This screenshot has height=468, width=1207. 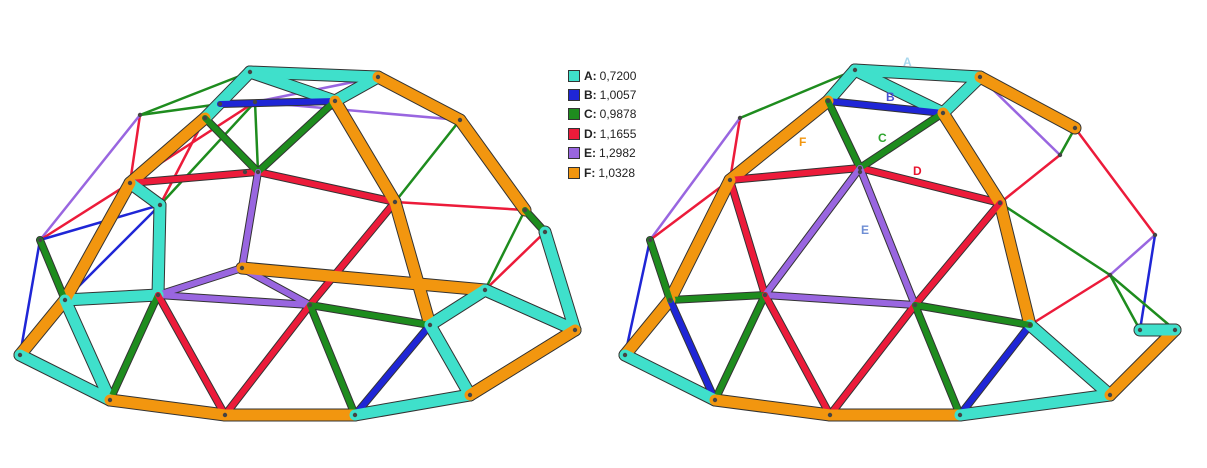 What do you see at coordinates (618, 133) in the screenshot?
I see `legend-value-d: 1,1655` at bounding box center [618, 133].